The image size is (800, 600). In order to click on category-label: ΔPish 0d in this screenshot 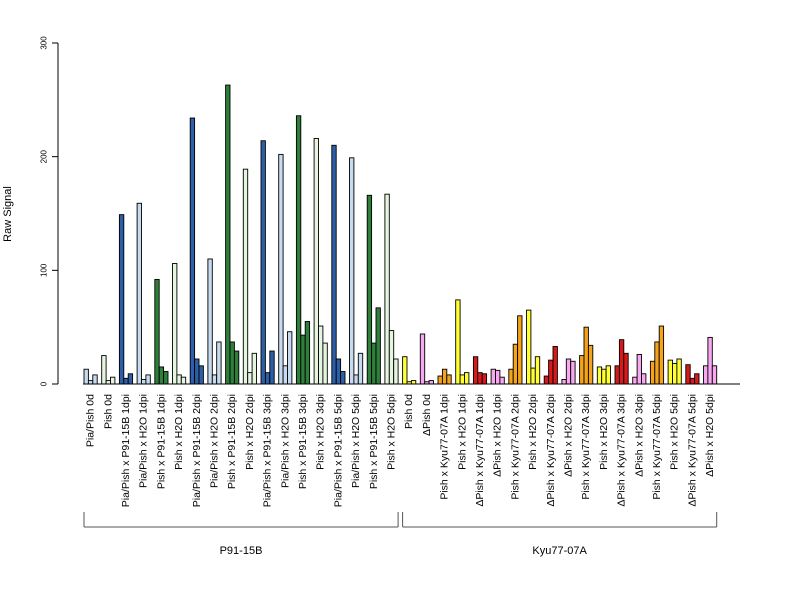, I will do `click(427, 415)`.